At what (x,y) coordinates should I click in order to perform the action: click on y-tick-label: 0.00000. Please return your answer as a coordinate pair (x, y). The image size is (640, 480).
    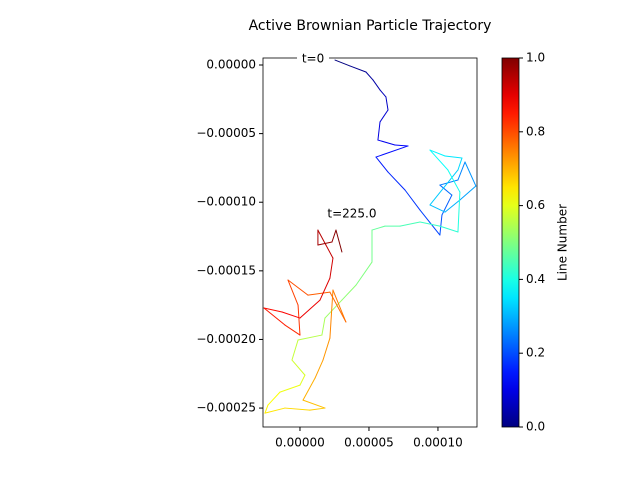
    Looking at the image, I should click on (231, 64).